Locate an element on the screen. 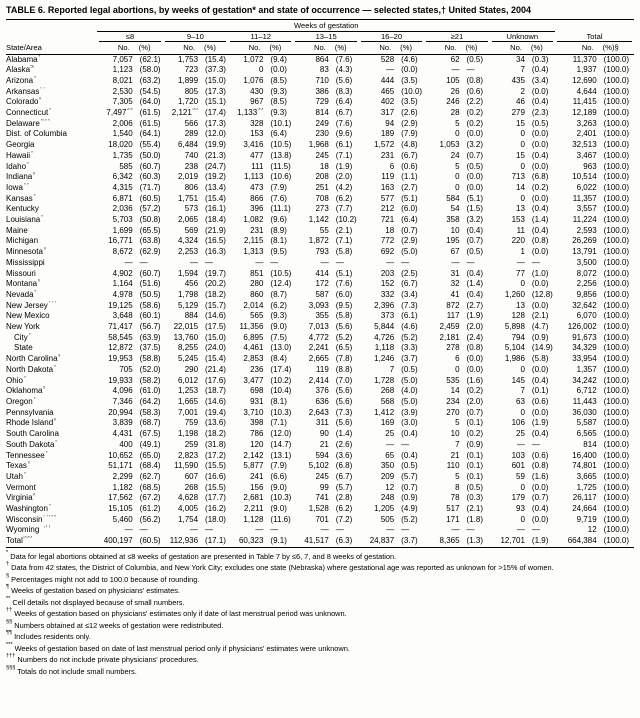 The height and width of the screenshot is (718, 640). count-cell: 7,305 is located at coordinates (122, 102).